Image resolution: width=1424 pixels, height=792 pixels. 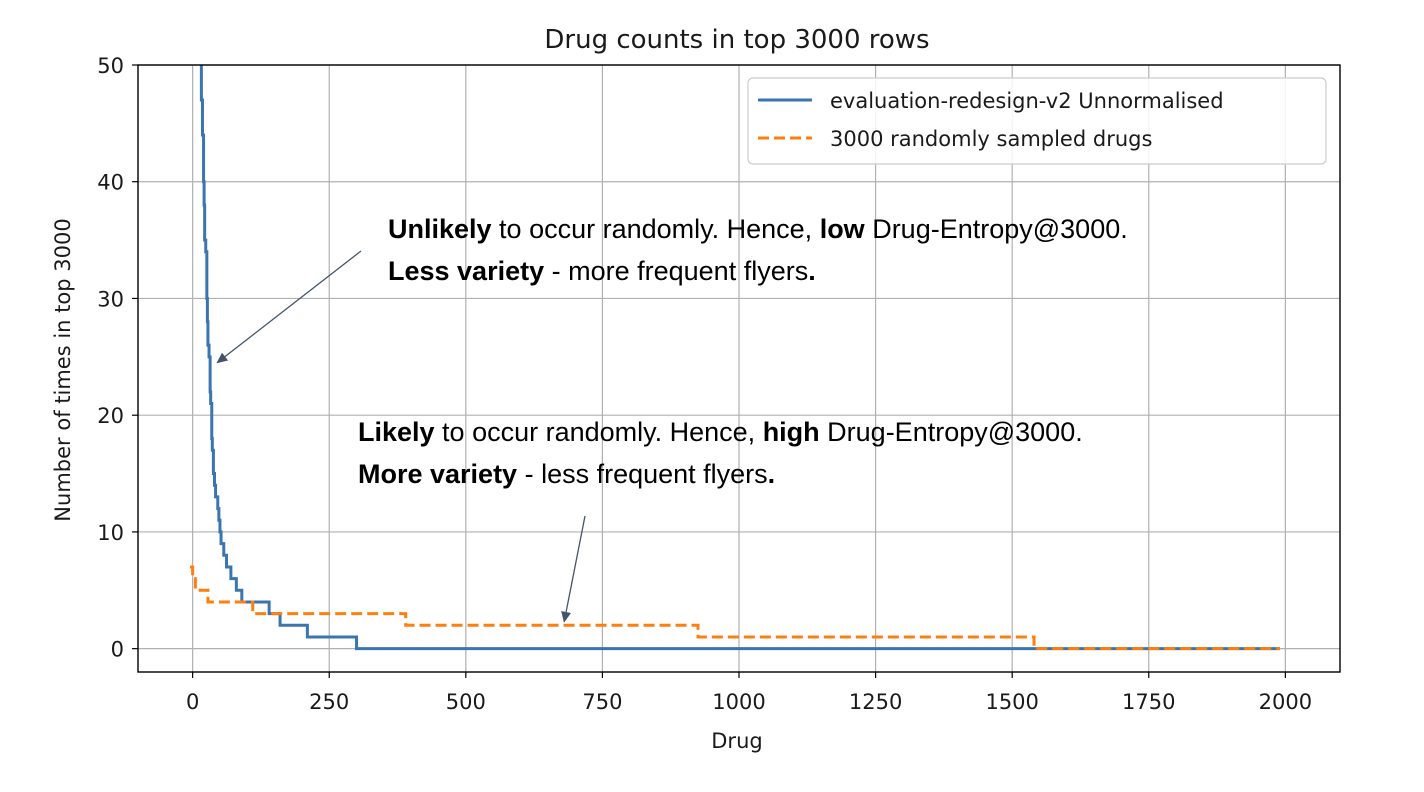 What do you see at coordinates (438, 474) in the screenshot?
I see `annotation-segment: More variety` at bounding box center [438, 474].